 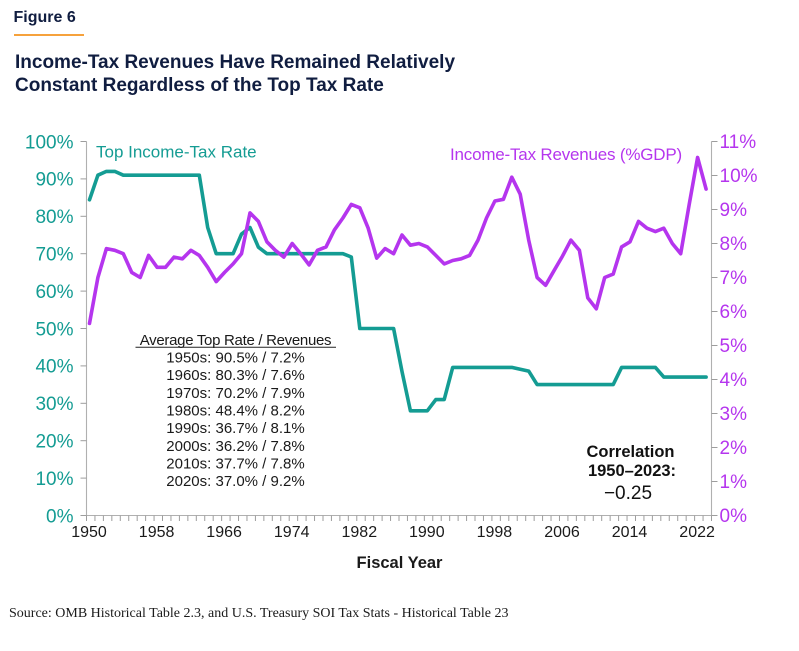 I want to click on svg-text: 1998, so click(x=495, y=532).